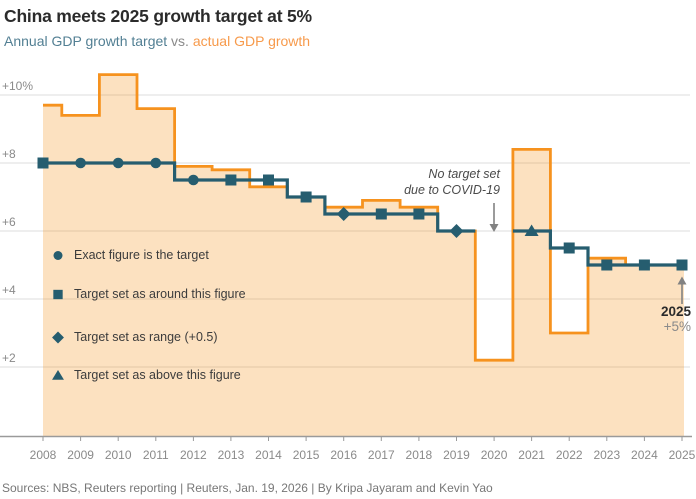 The image size is (696, 499). I want to click on y-axis-label: +6, so click(9, 222).